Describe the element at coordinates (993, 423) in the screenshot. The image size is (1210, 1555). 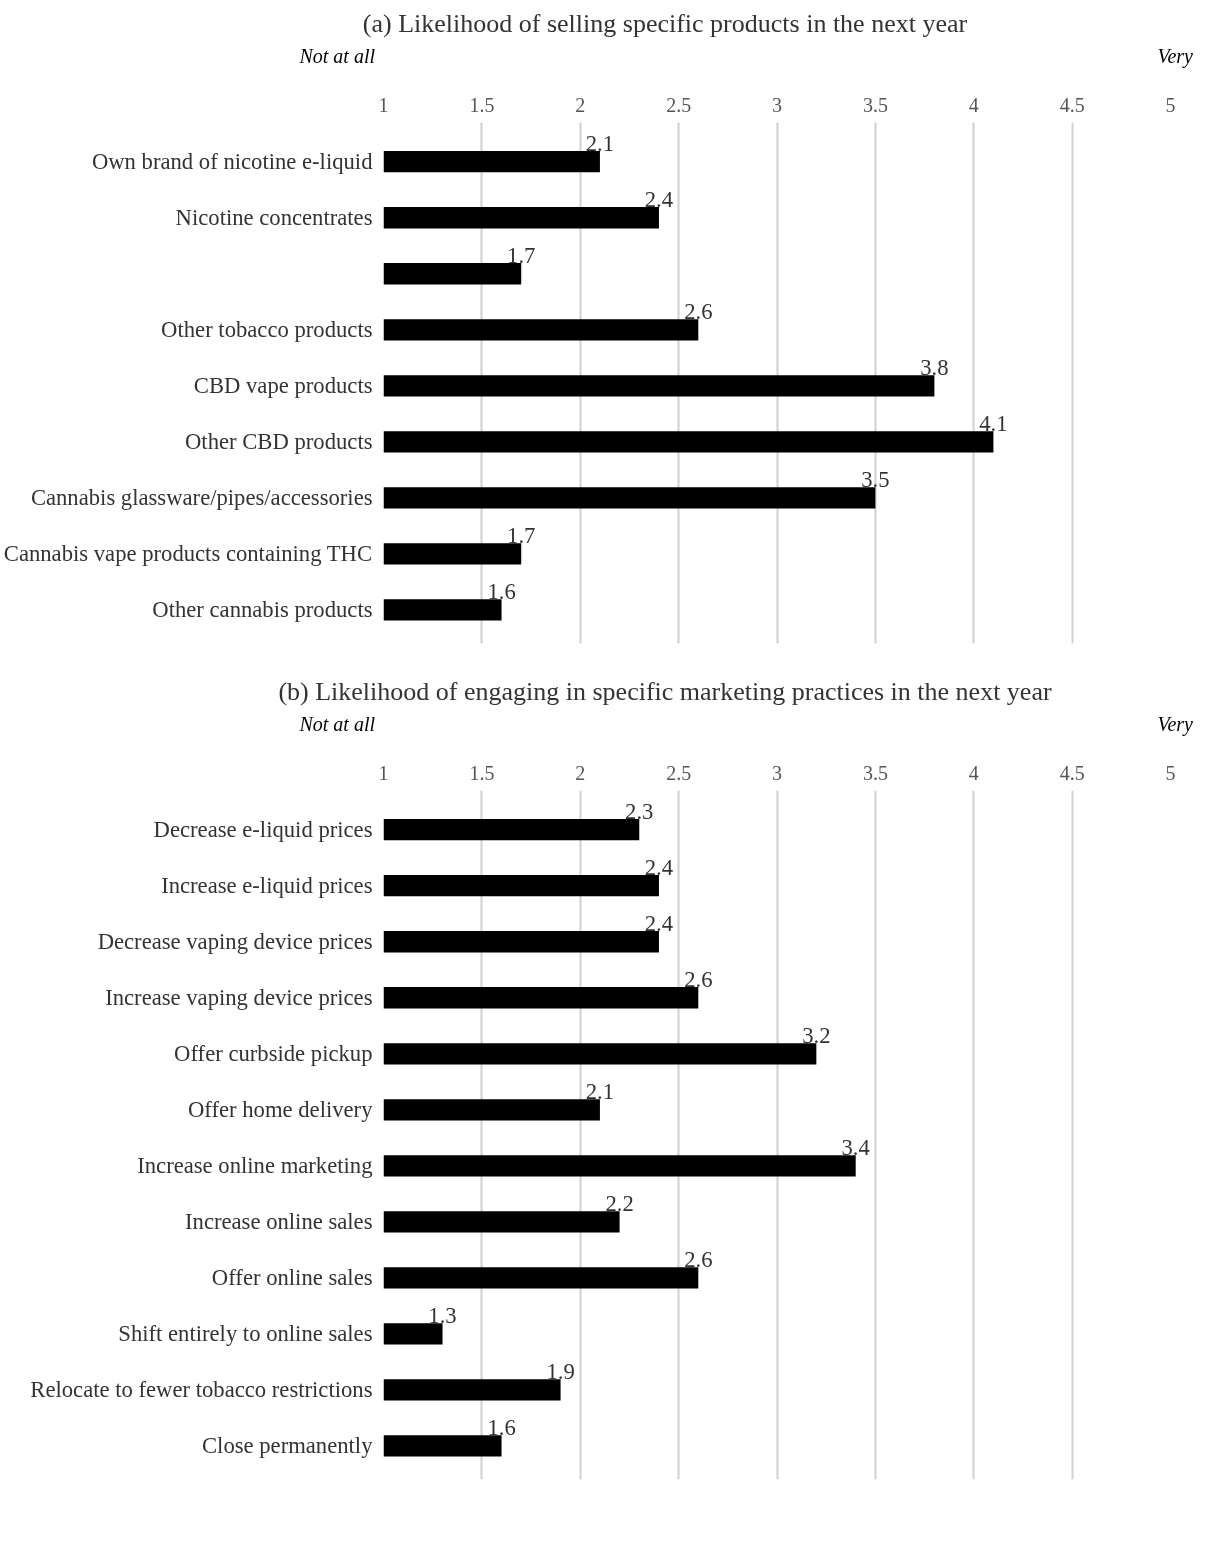
I see `data-label: 4.1` at that location.